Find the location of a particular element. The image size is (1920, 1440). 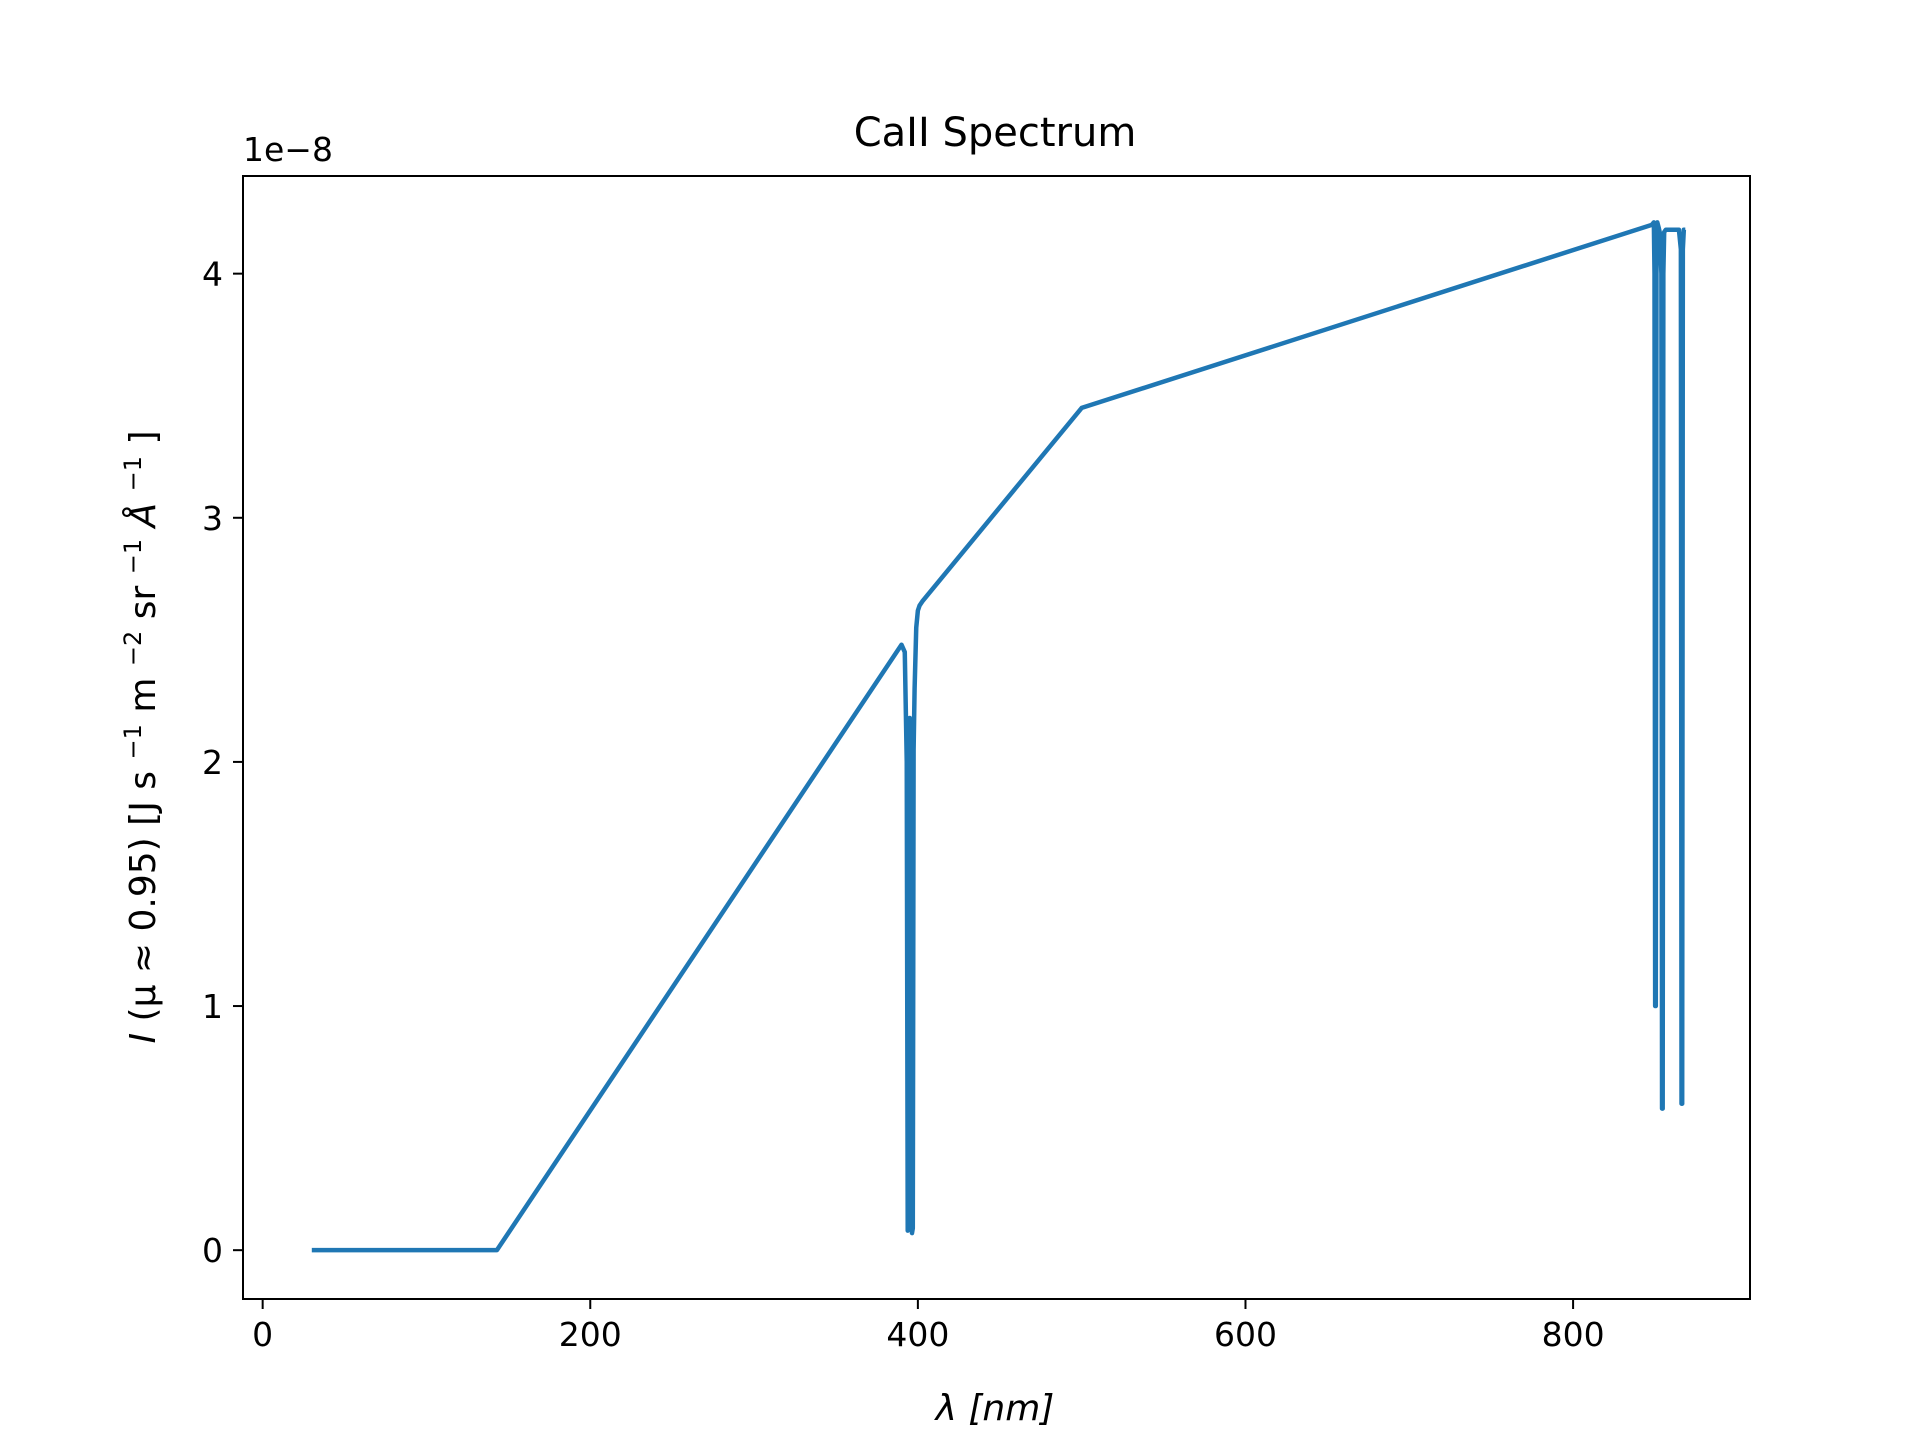

y-tick-label: 3 is located at coordinates (212, 518).